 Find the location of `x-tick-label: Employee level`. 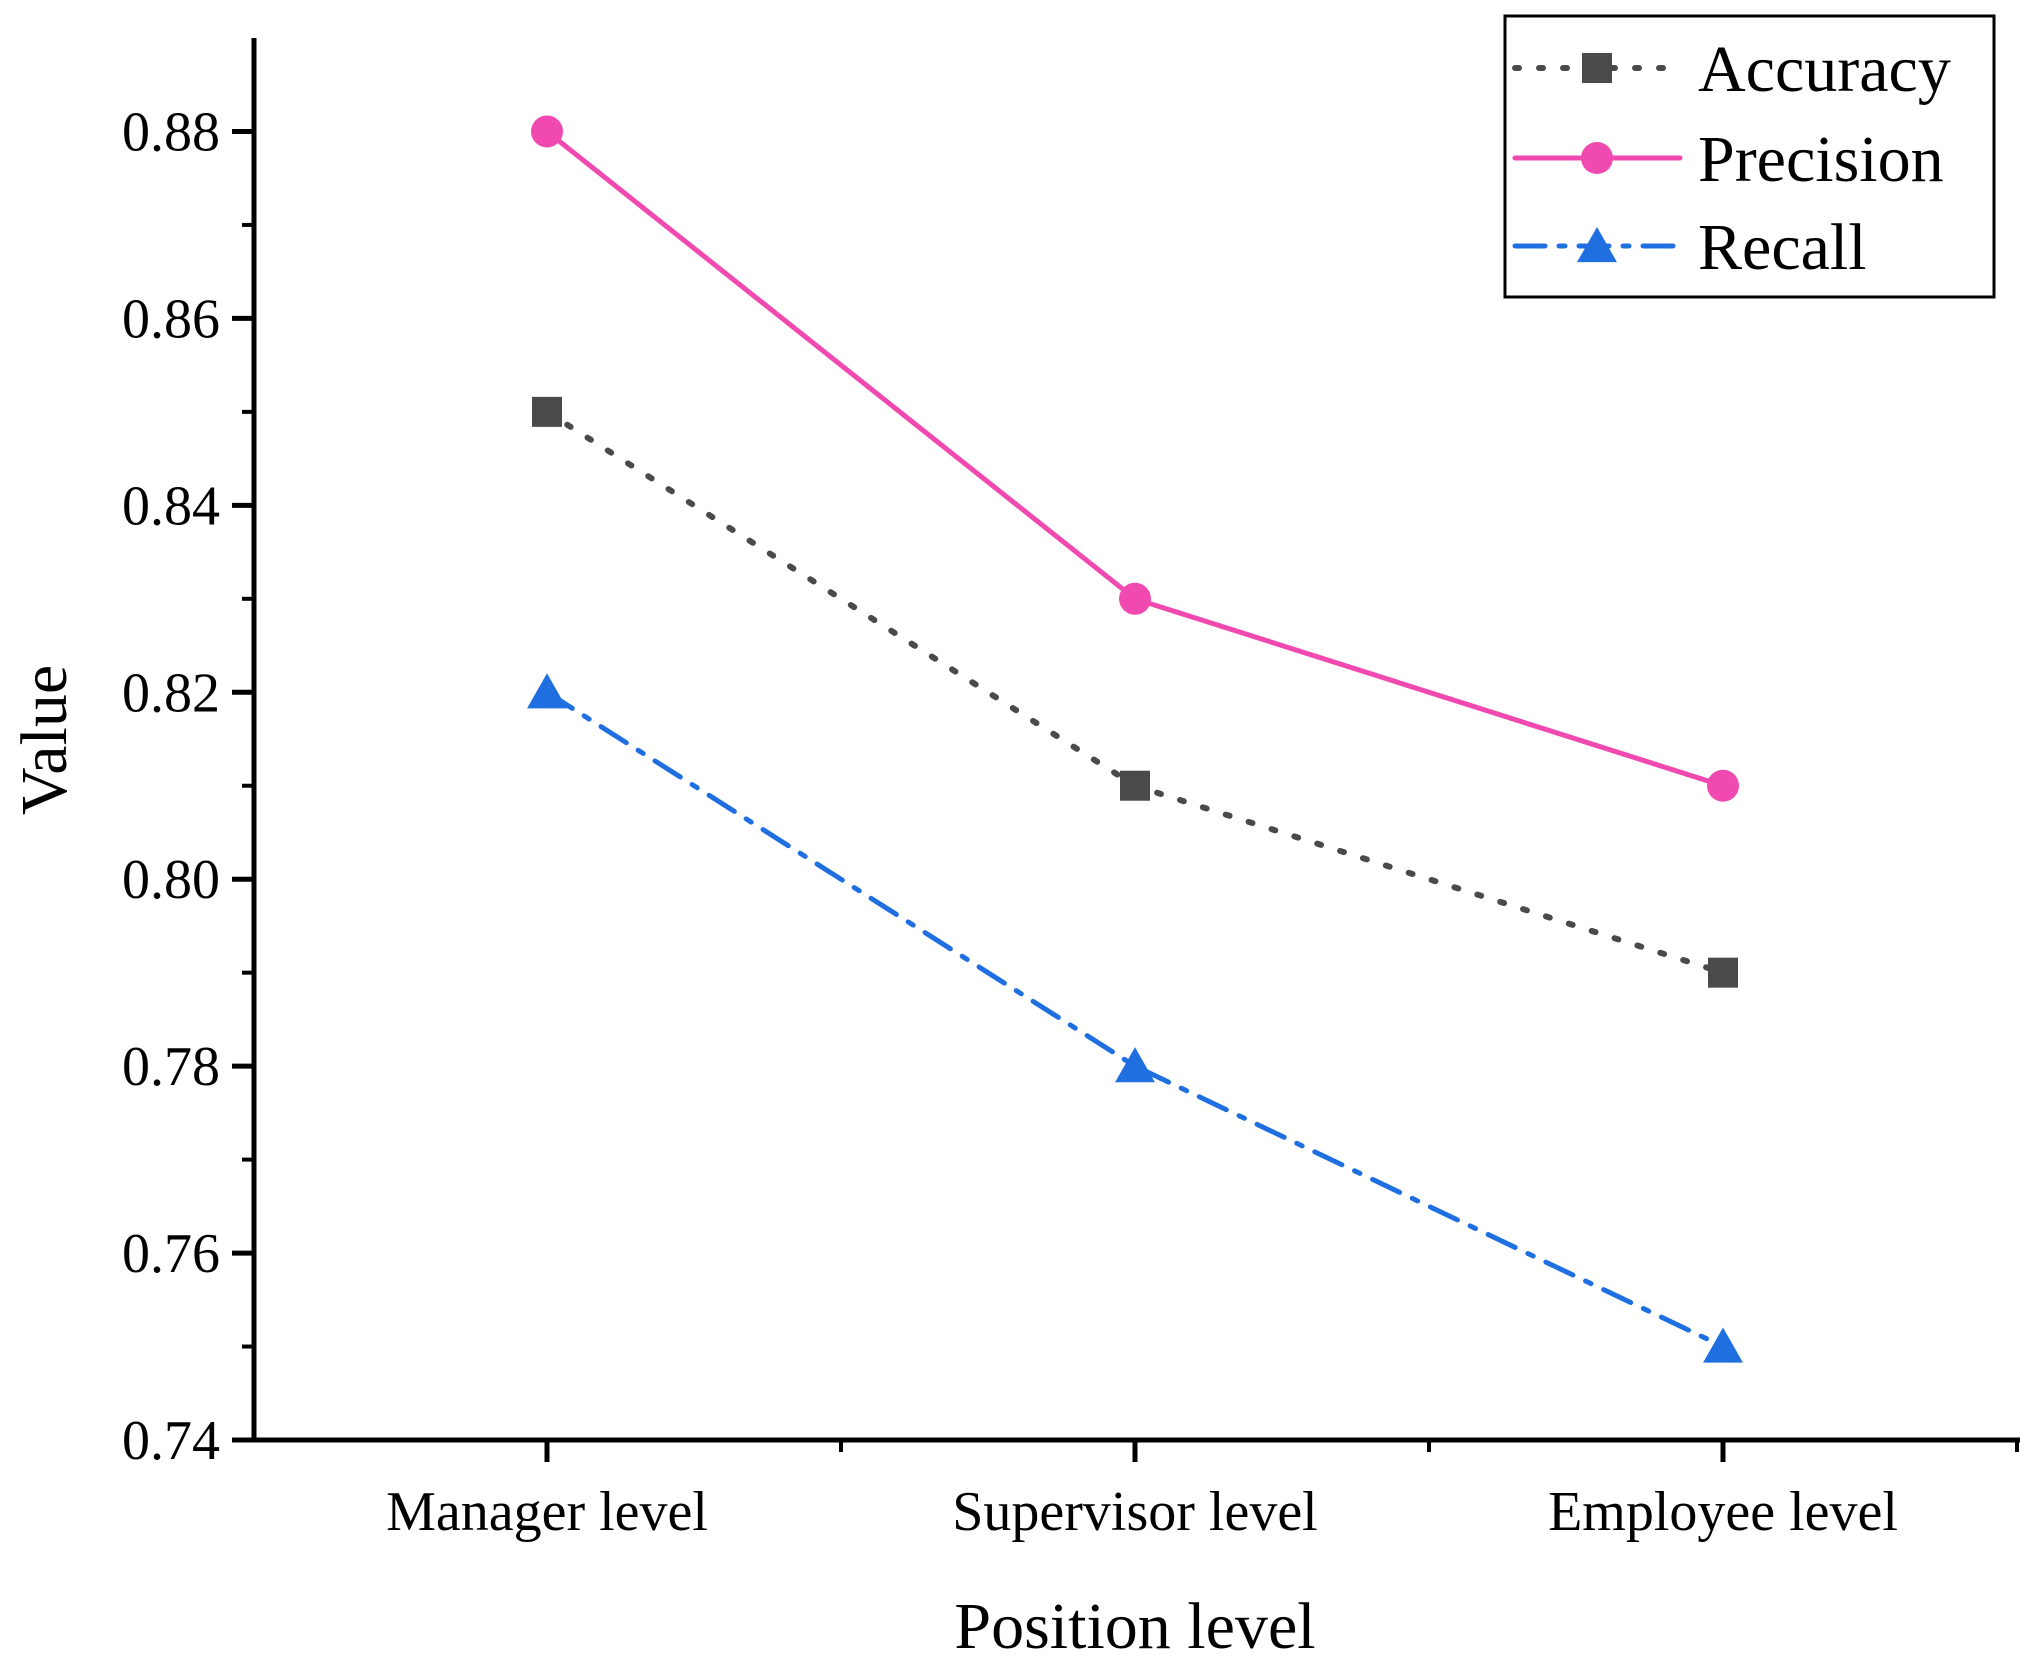

x-tick-label: Employee level is located at coordinates (1723, 1512).